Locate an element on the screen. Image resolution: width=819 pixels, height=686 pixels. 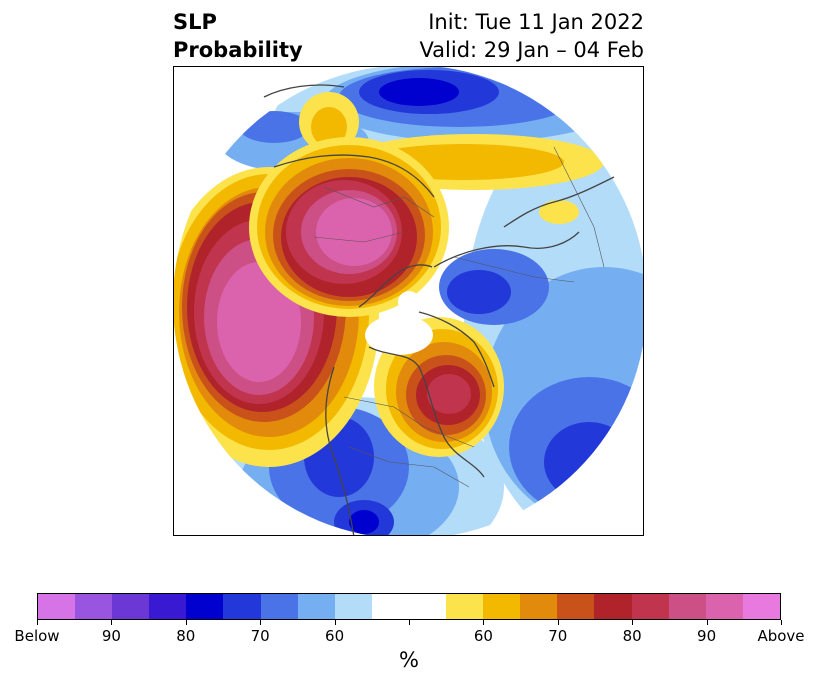
region-north-darkest is located at coordinates (419, 92).